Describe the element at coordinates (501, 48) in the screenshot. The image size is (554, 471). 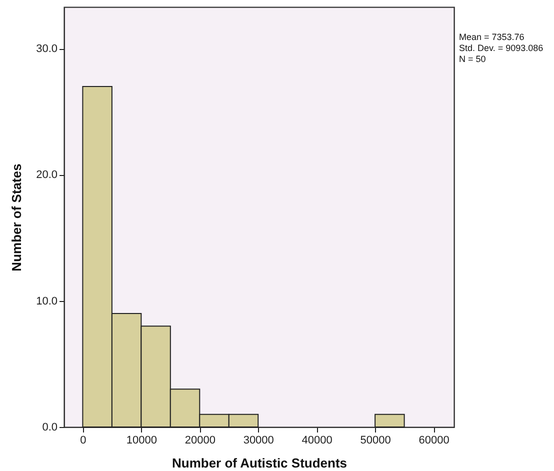
I see `text: Std. Dev. = 9093.086` at that location.